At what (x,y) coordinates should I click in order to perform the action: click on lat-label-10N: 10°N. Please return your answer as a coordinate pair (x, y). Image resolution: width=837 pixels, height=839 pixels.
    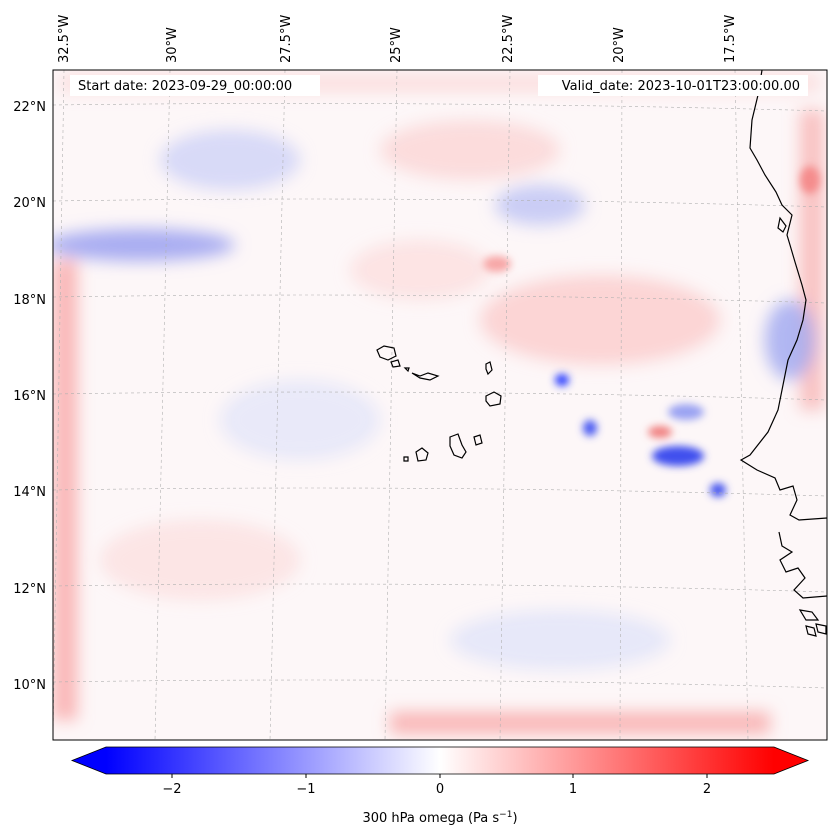
    Looking at the image, I should click on (29, 685).